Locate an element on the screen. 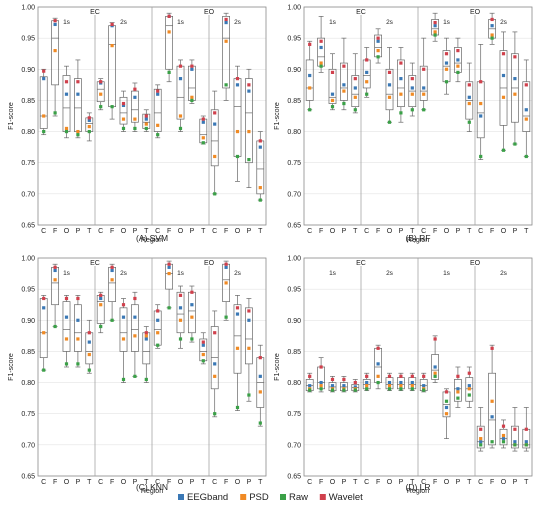 Image resolution: width=550 pixels, height=509 pixels. y-axis-label: F1-score is located at coordinates (11, 367).